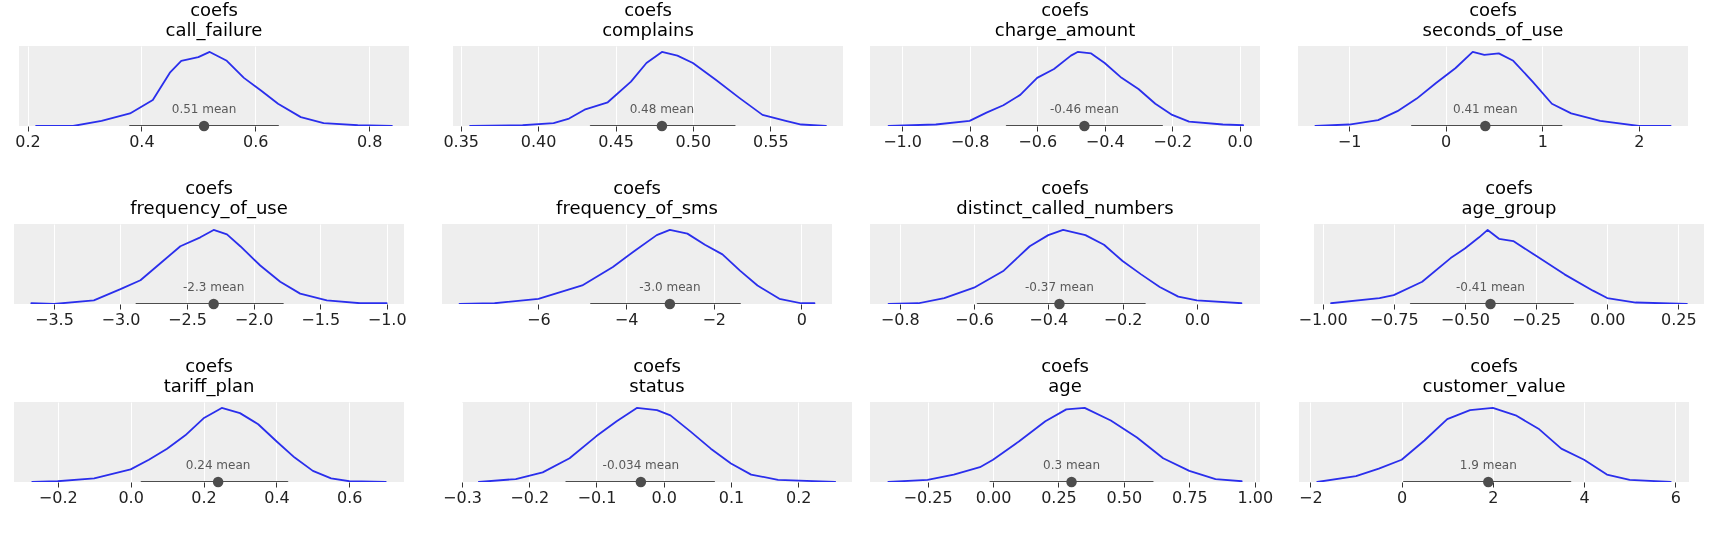  Describe the element at coordinates (54, 319) in the screenshot. I see `x-tick-label: −3.5` at that location.